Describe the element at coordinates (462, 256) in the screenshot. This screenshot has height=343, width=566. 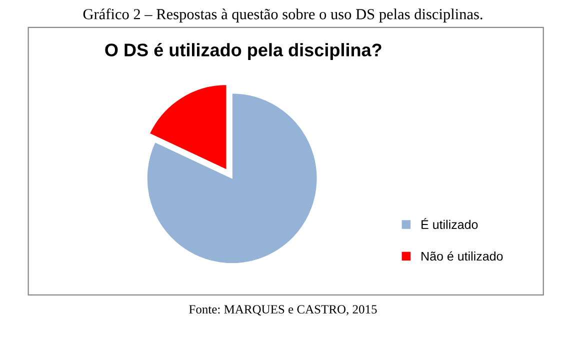
I see `legend-label: Não é utilizado` at that location.